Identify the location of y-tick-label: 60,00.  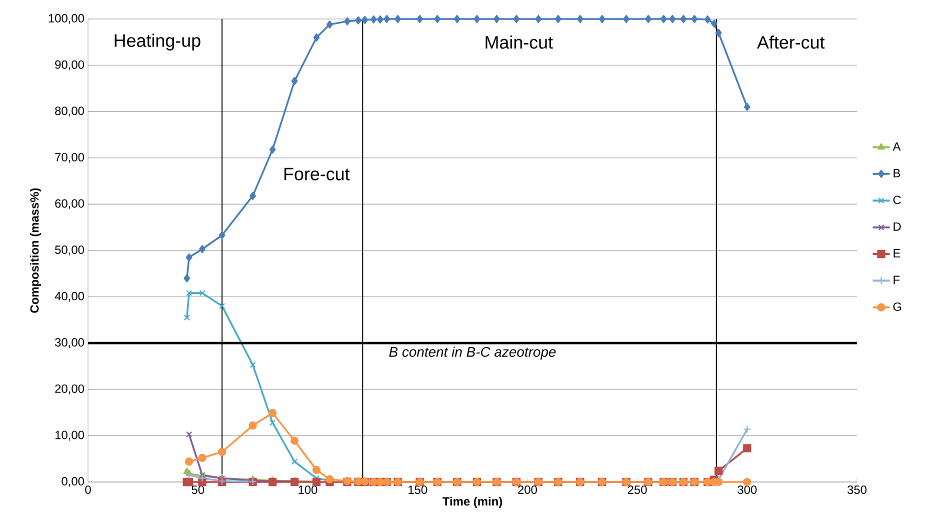
(69, 204).